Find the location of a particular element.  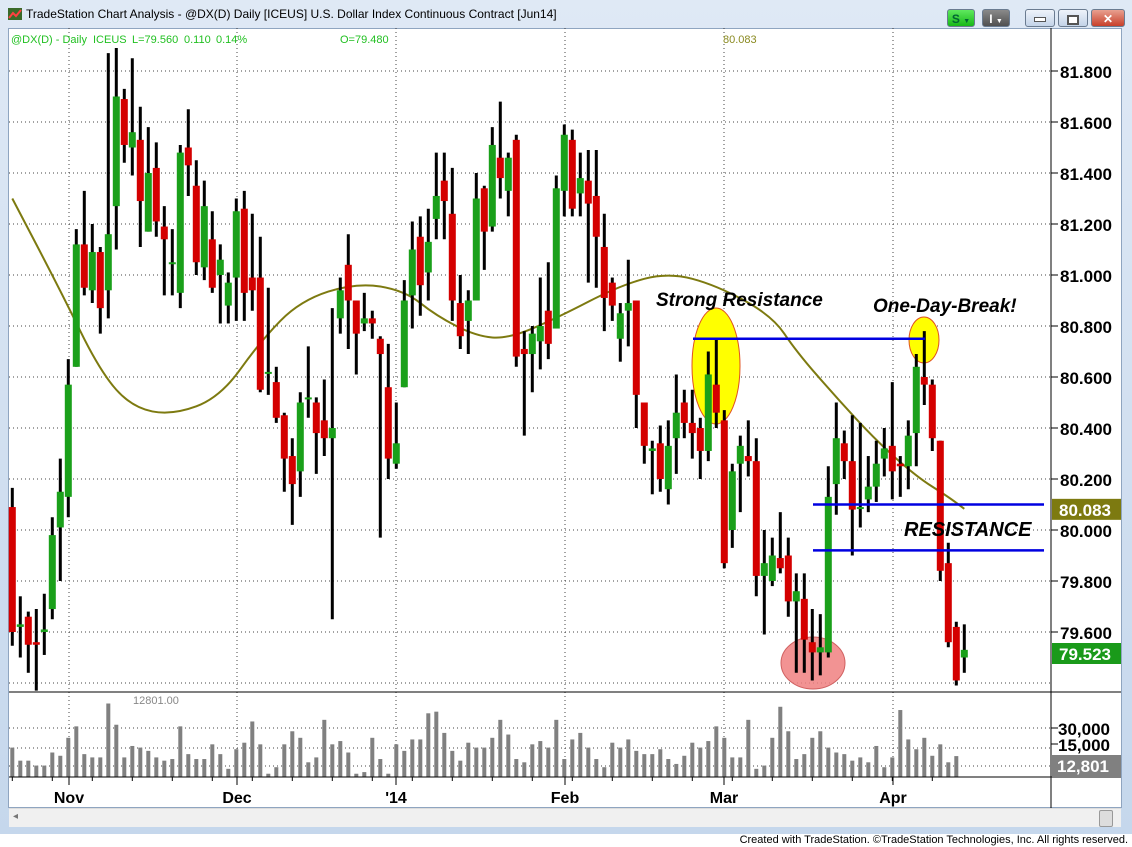

month-label: '14 is located at coordinates (396, 798).